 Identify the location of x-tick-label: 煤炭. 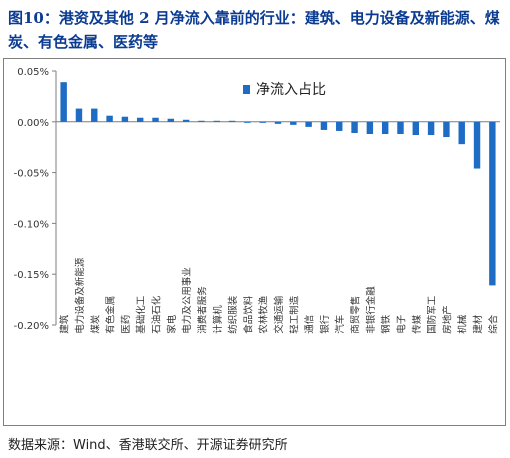
(95, 324).